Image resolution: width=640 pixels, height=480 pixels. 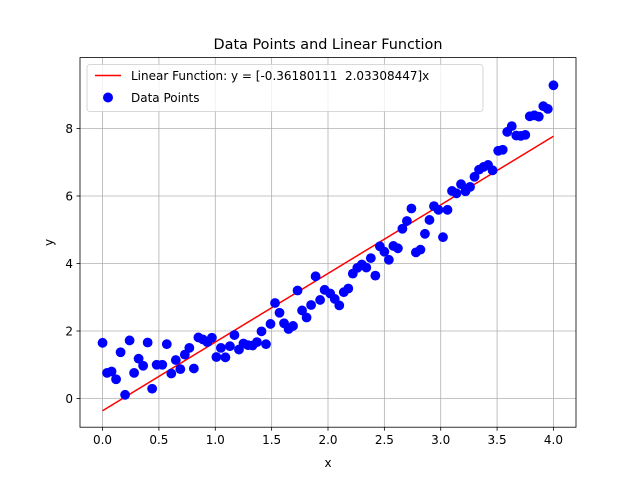 What do you see at coordinates (327, 440) in the screenshot?
I see `x-tick-label: 2.0` at bounding box center [327, 440].